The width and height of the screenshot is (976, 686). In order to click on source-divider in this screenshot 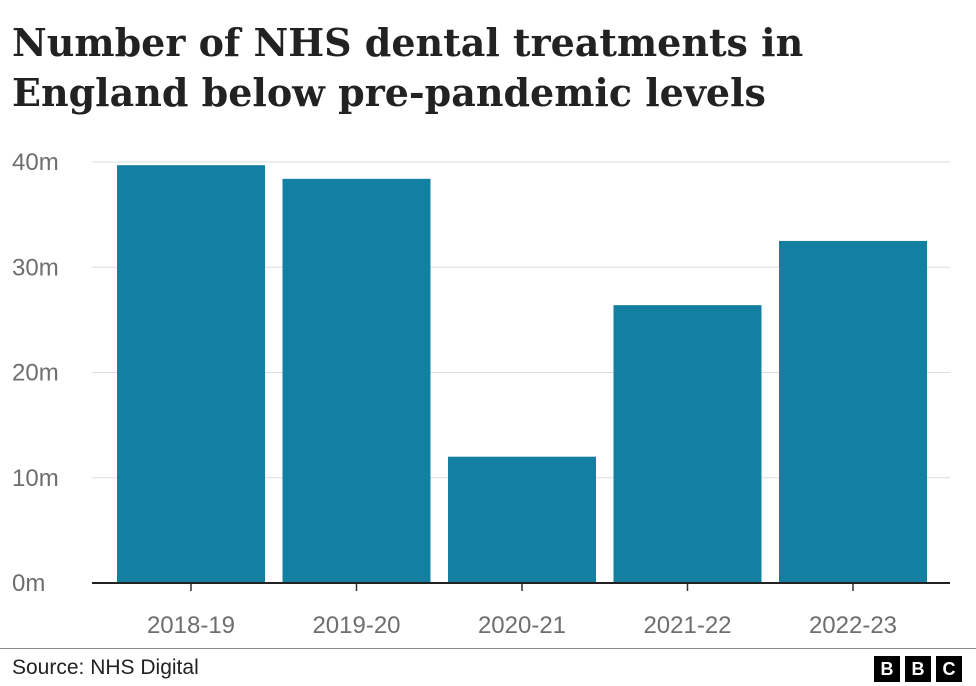, I will do `click(488, 648)`.